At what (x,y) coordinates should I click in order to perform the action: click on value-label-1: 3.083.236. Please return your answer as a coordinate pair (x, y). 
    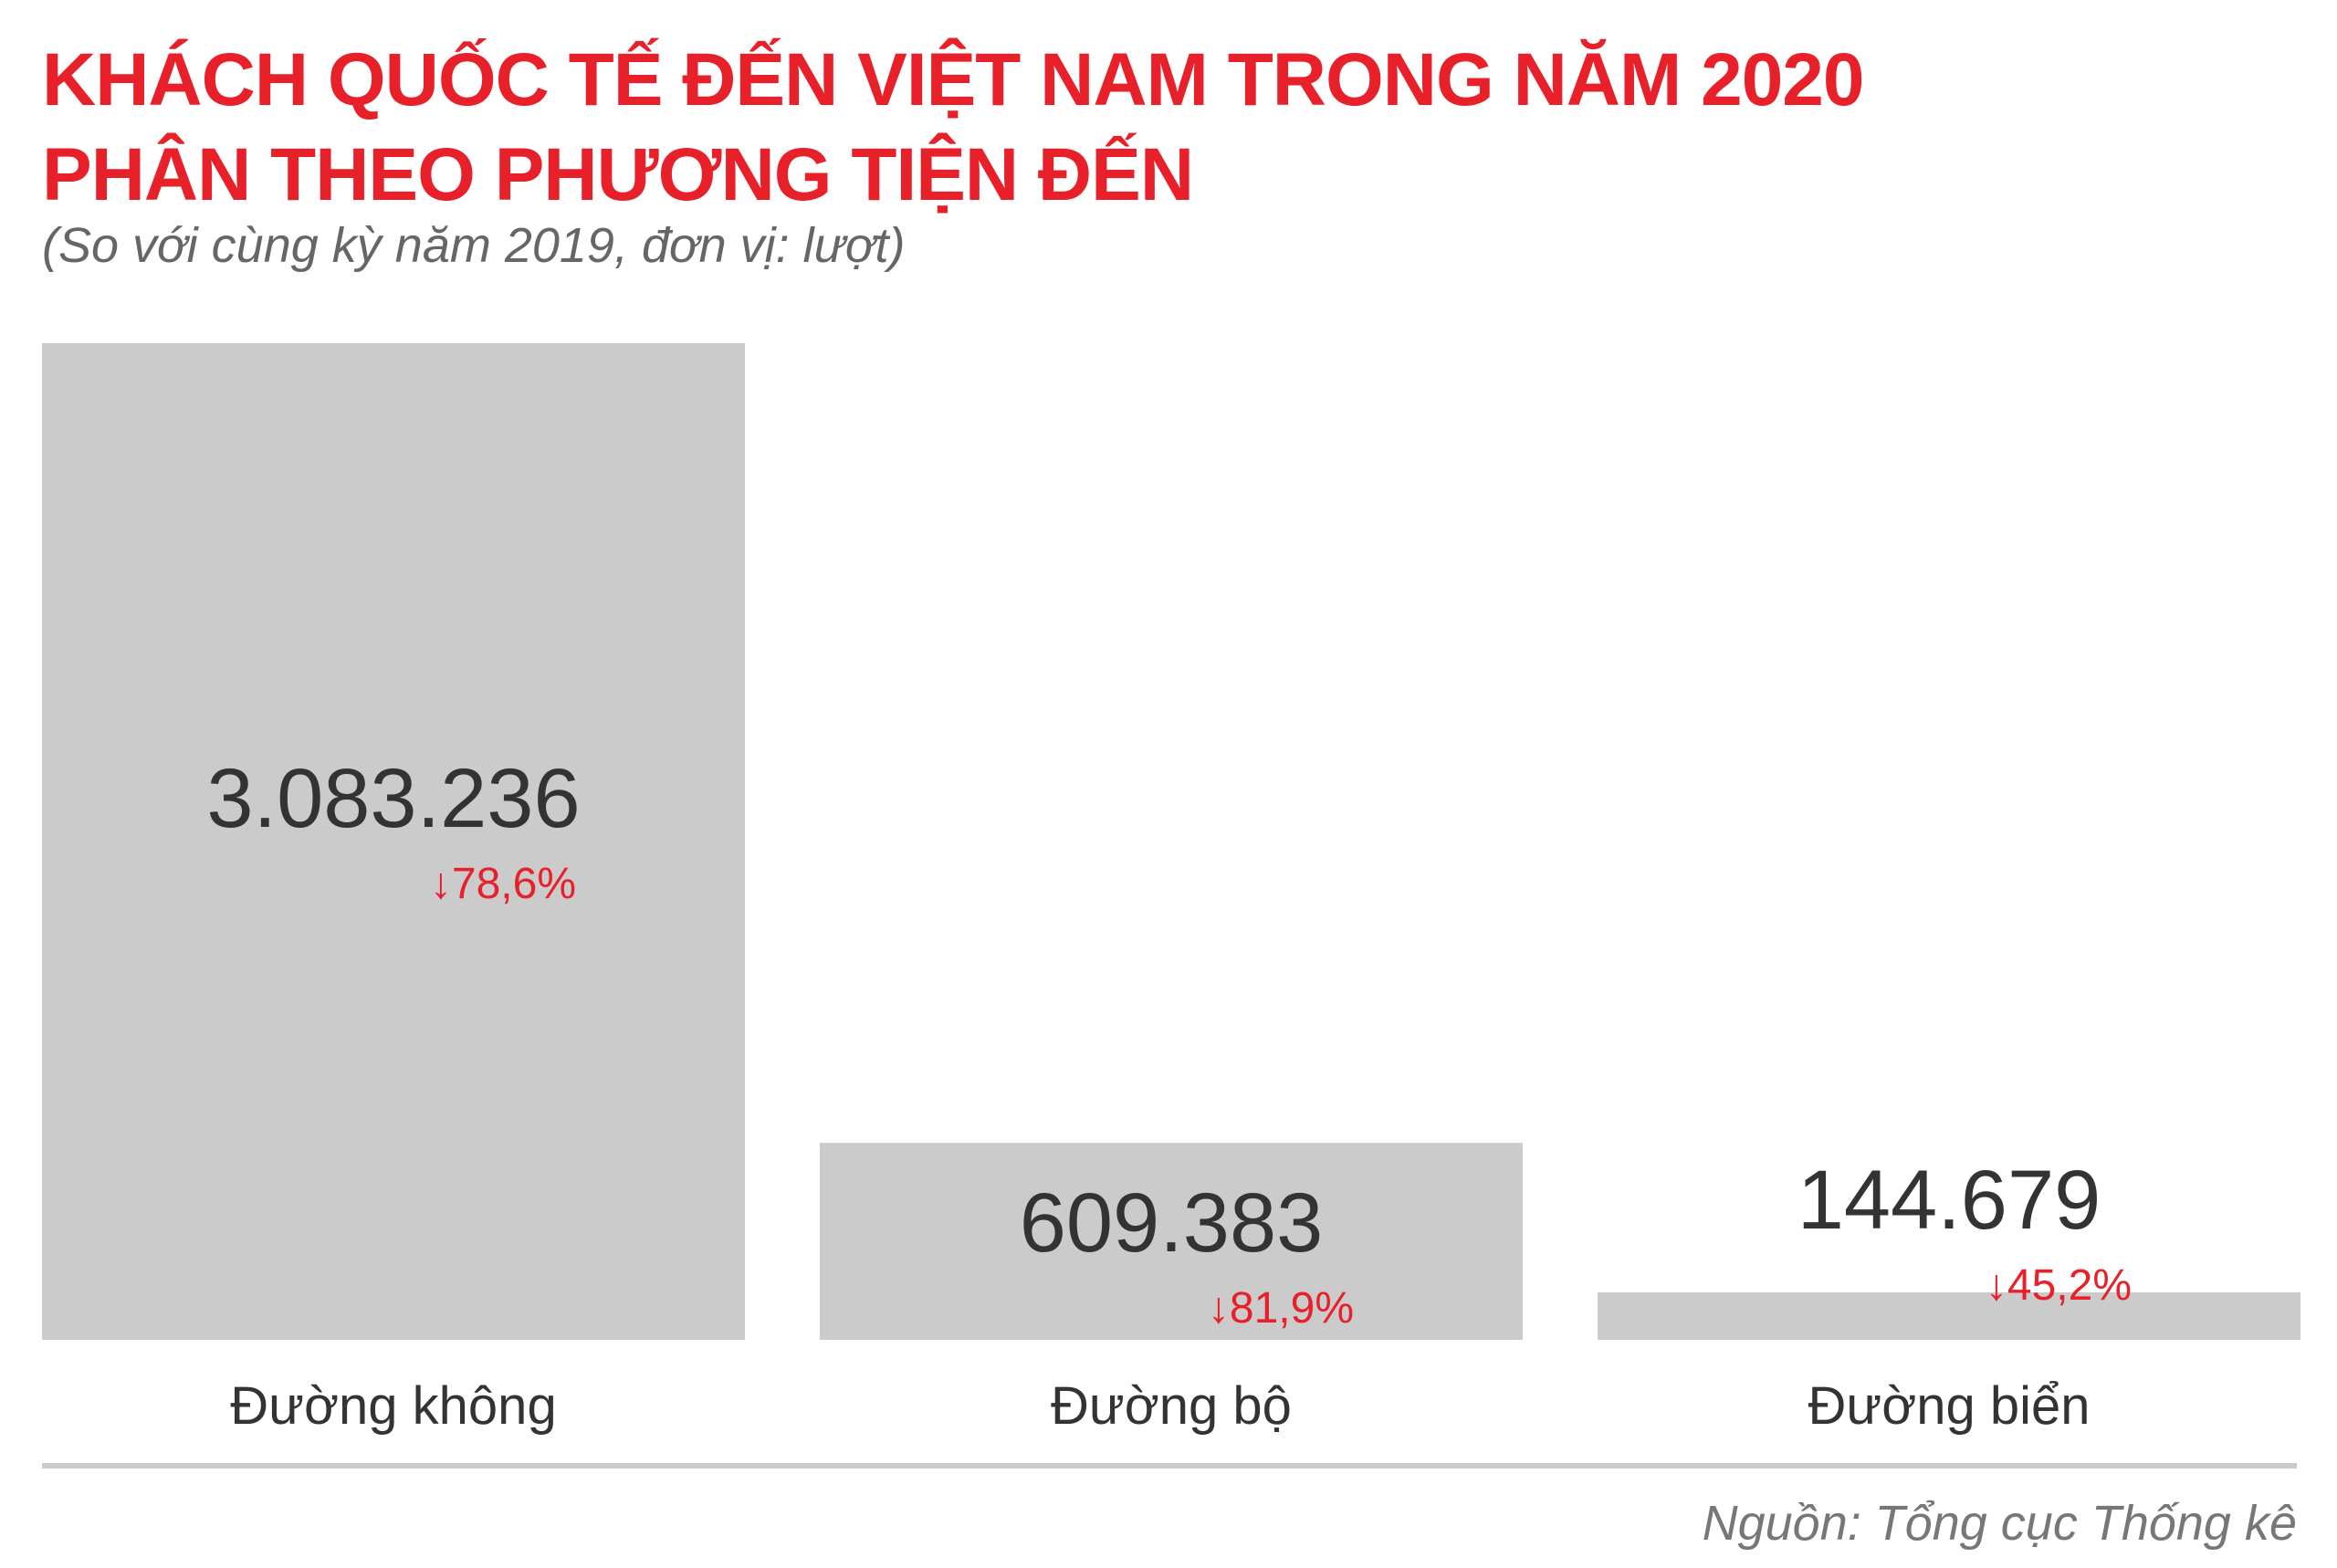
    Looking at the image, I should click on (393, 798).